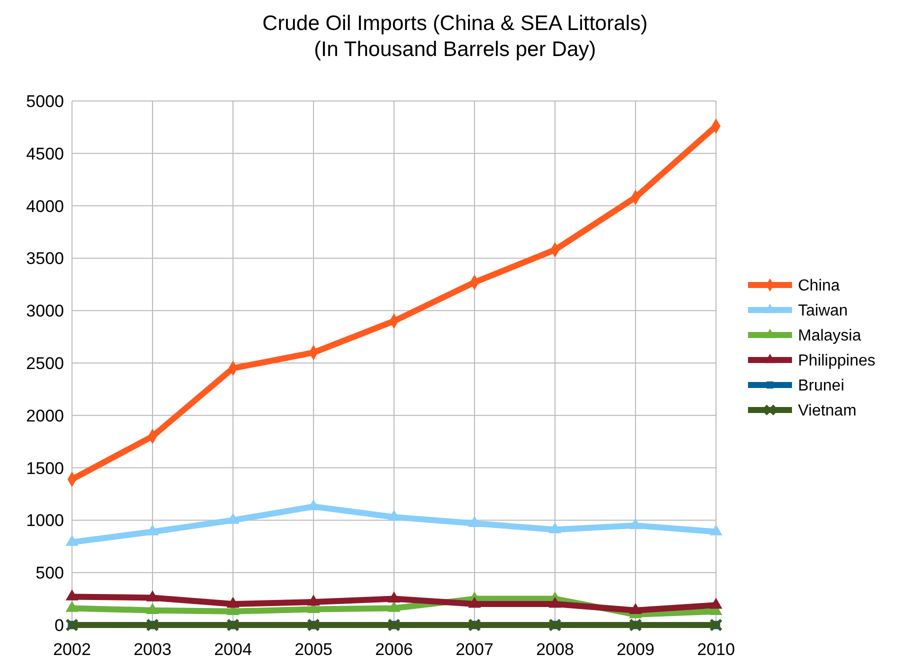  What do you see at coordinates (635, 649) in the screenshot?
I see `x-tick-label: 2009` at bounding box center [635, 649].